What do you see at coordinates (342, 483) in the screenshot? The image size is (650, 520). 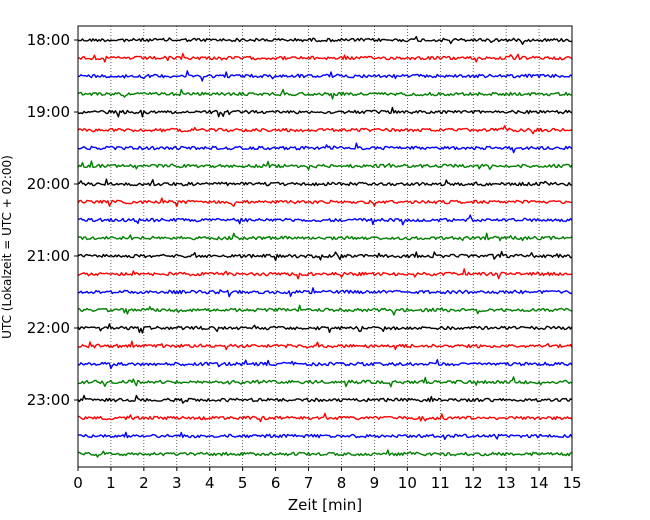 I see `x-tick-label: 8` at bounding box center [342, 483].